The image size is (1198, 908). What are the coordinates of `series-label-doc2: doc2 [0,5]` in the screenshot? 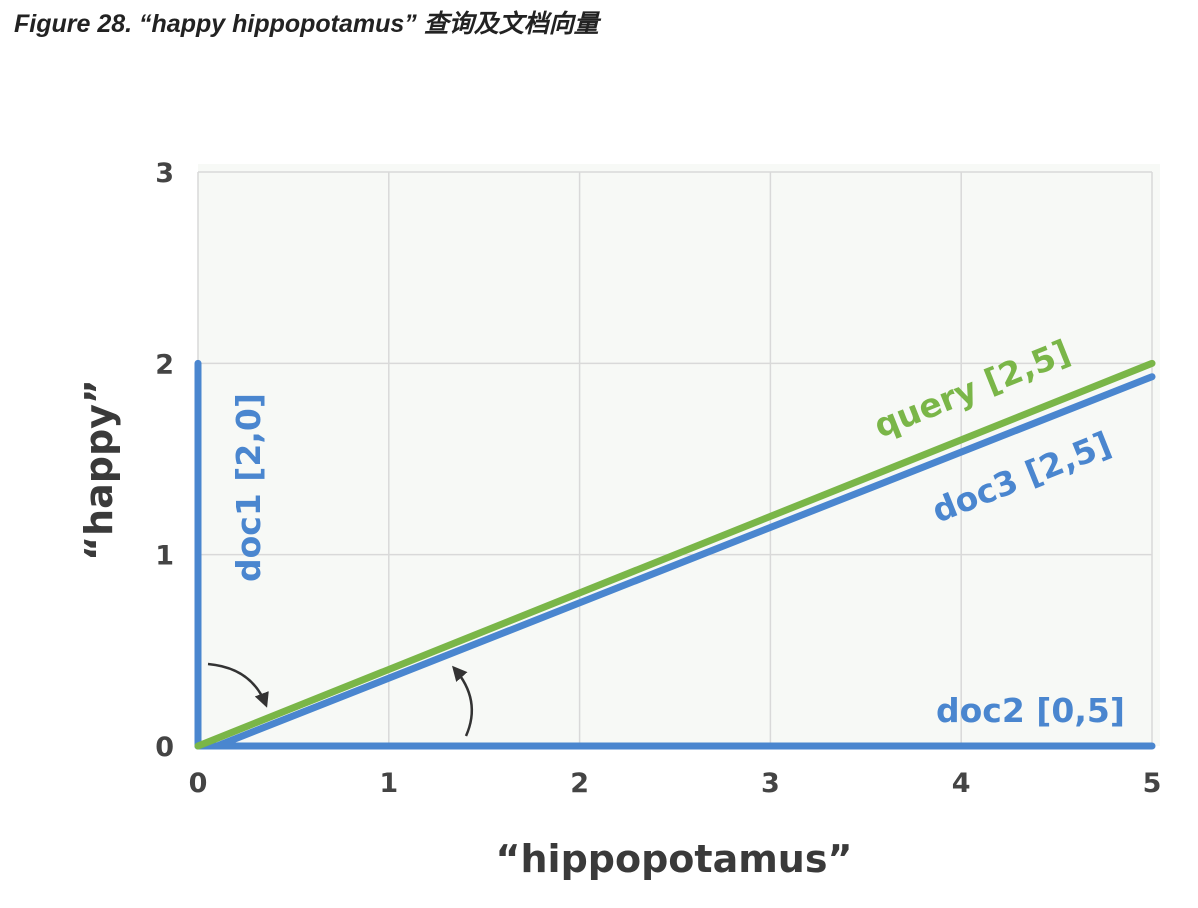 It's located at (1030, 710).